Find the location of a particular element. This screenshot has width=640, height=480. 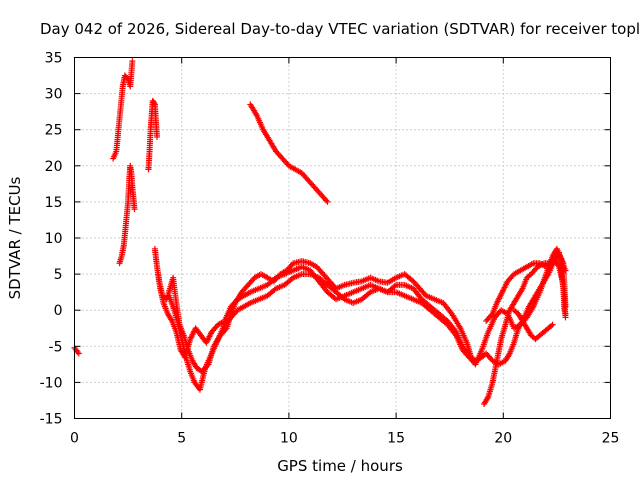

y-tick-label: 30 is located at coordinates (54, 95).